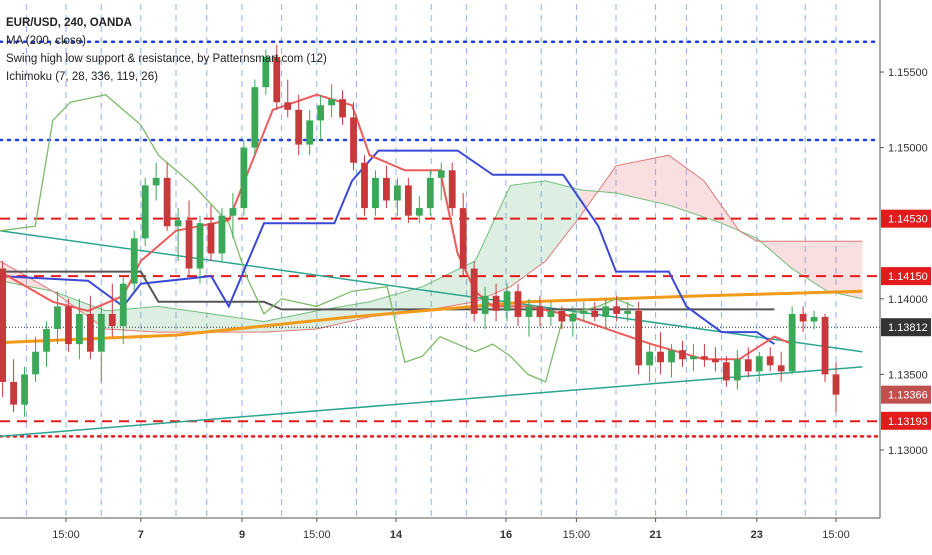 Image resolution: width=932 pixels, height=555 pixels. I want to click on x-tick-label: 21, so click(655, 535).